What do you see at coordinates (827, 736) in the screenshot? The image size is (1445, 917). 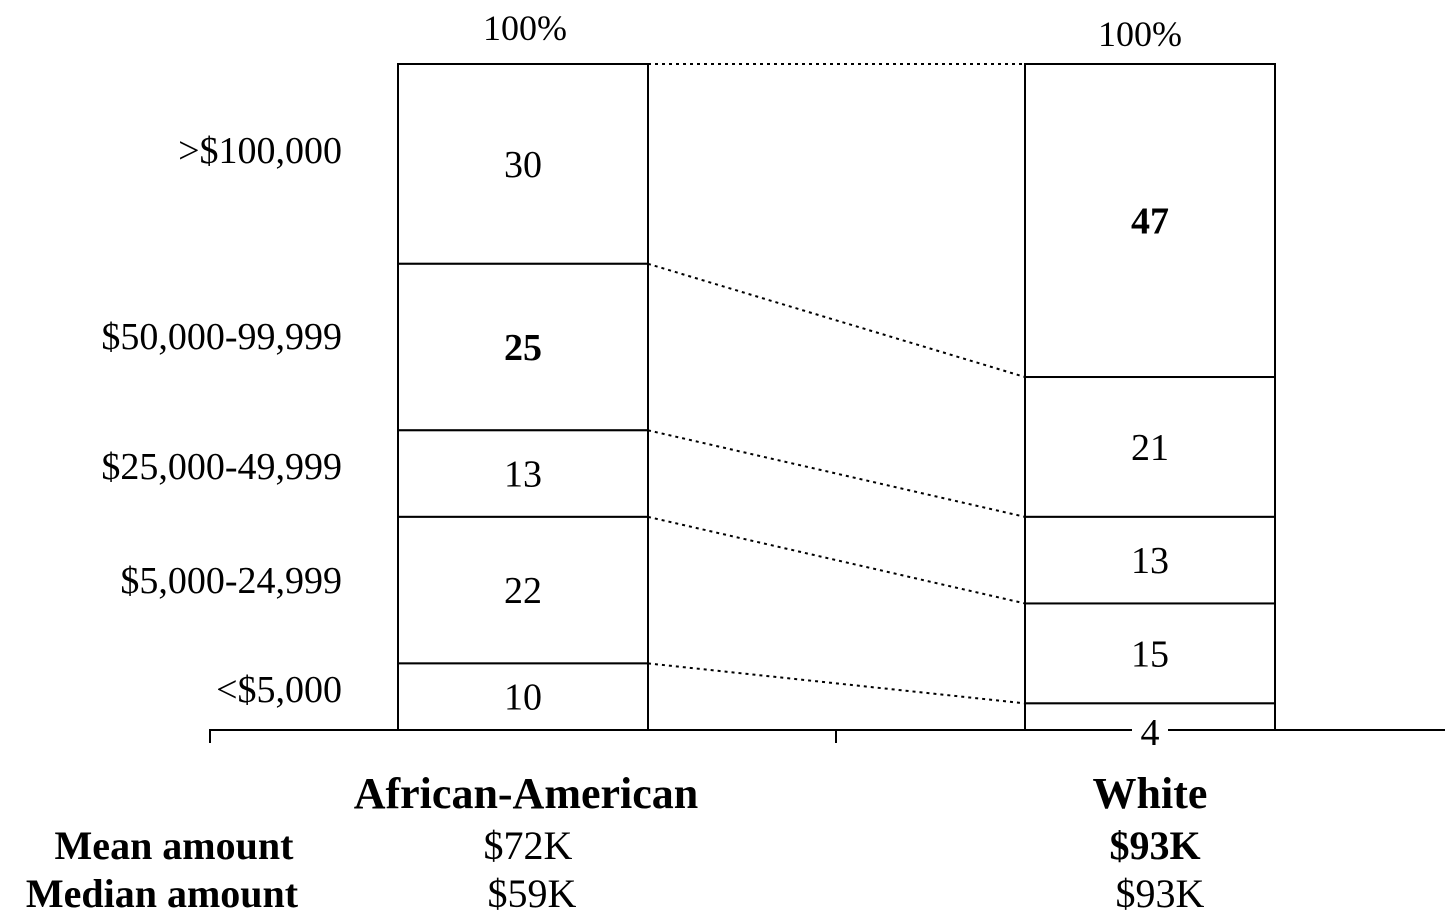 I see `axis-layer` at bounding box center [827, 736].